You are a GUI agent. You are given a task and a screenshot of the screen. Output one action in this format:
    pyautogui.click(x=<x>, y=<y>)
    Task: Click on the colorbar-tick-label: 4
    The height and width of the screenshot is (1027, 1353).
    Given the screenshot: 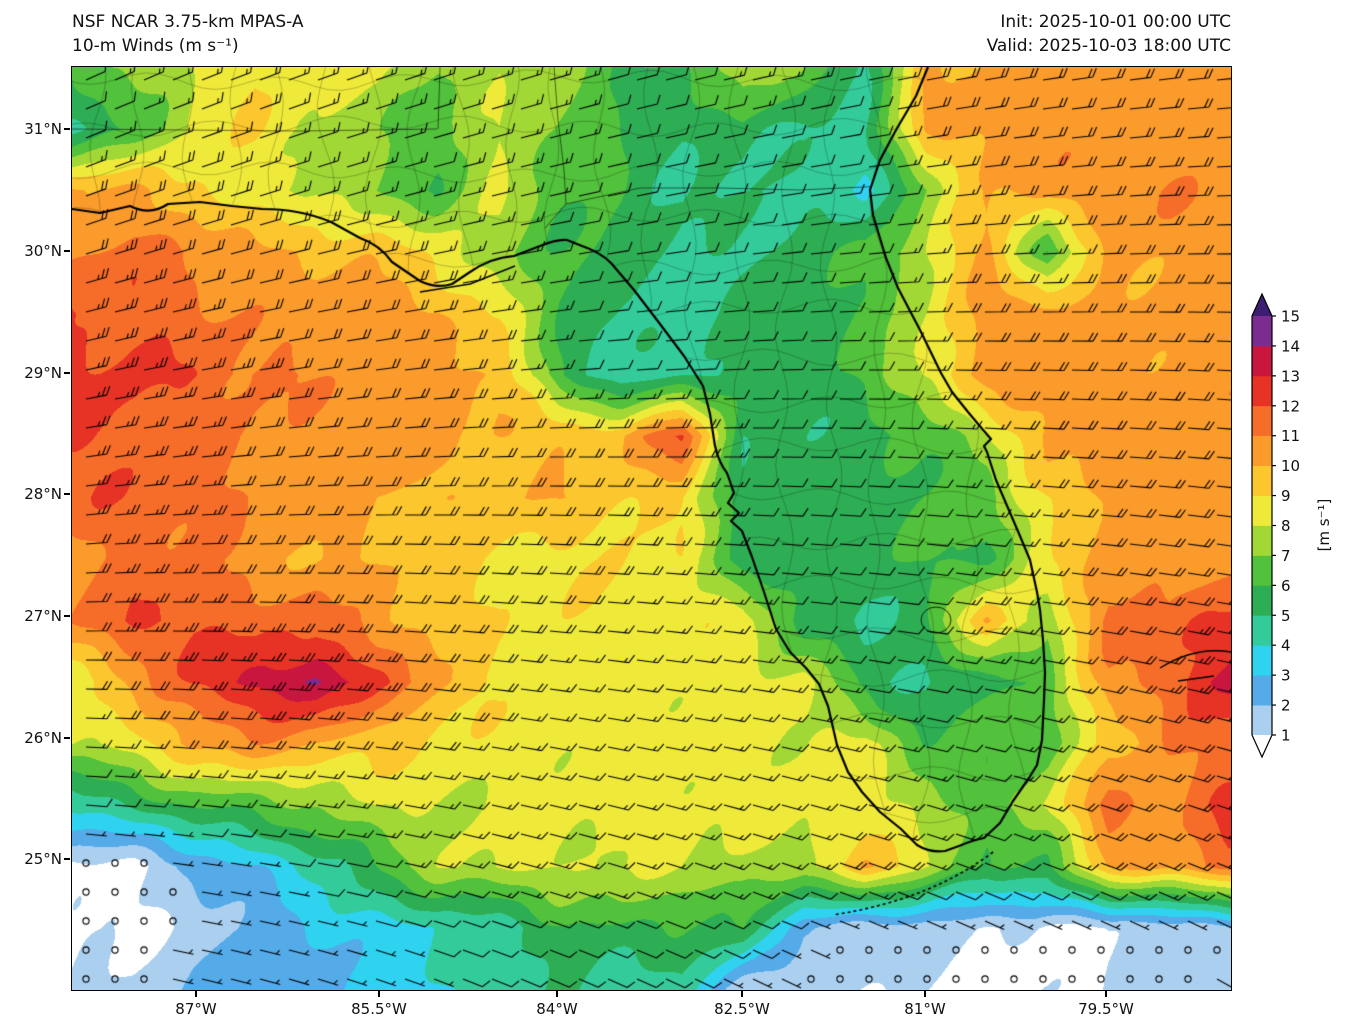 What is the action you would take?
    pyautogui.click(x=1286, y=646)
    